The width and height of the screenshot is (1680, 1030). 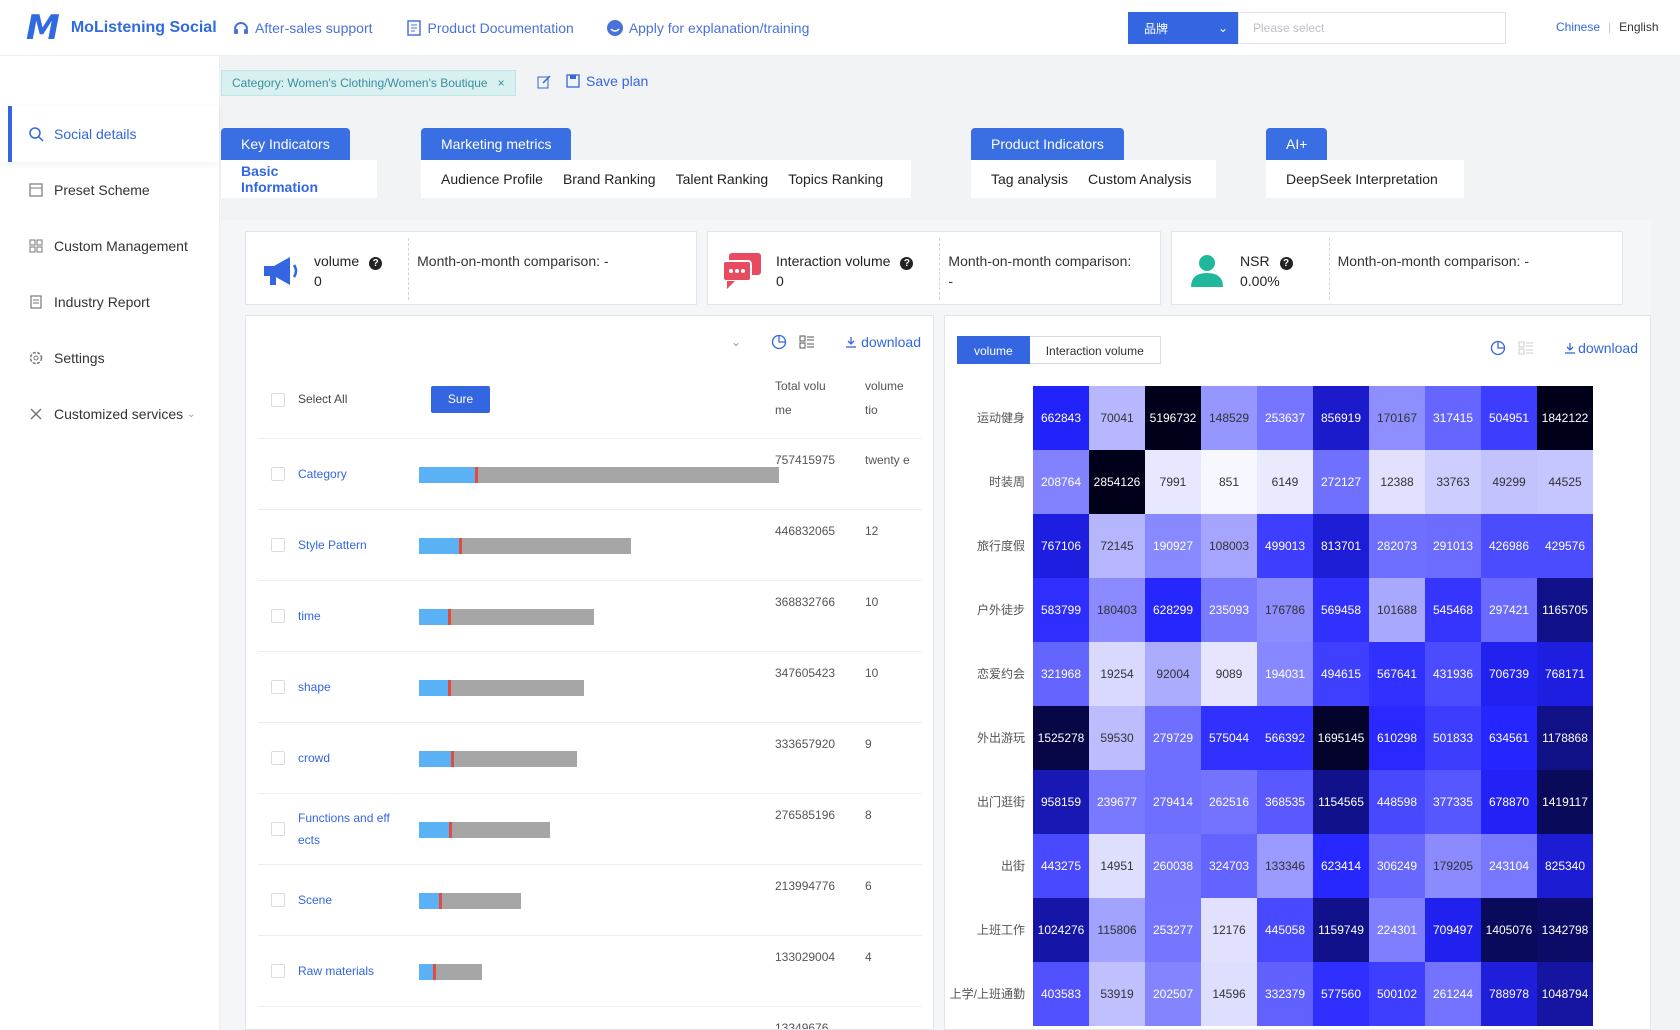 What do you see at coordinates (1341, 930) in the screenshot?
I see `heatmap-cell: 1159749` at bounding box center [1341, 930].